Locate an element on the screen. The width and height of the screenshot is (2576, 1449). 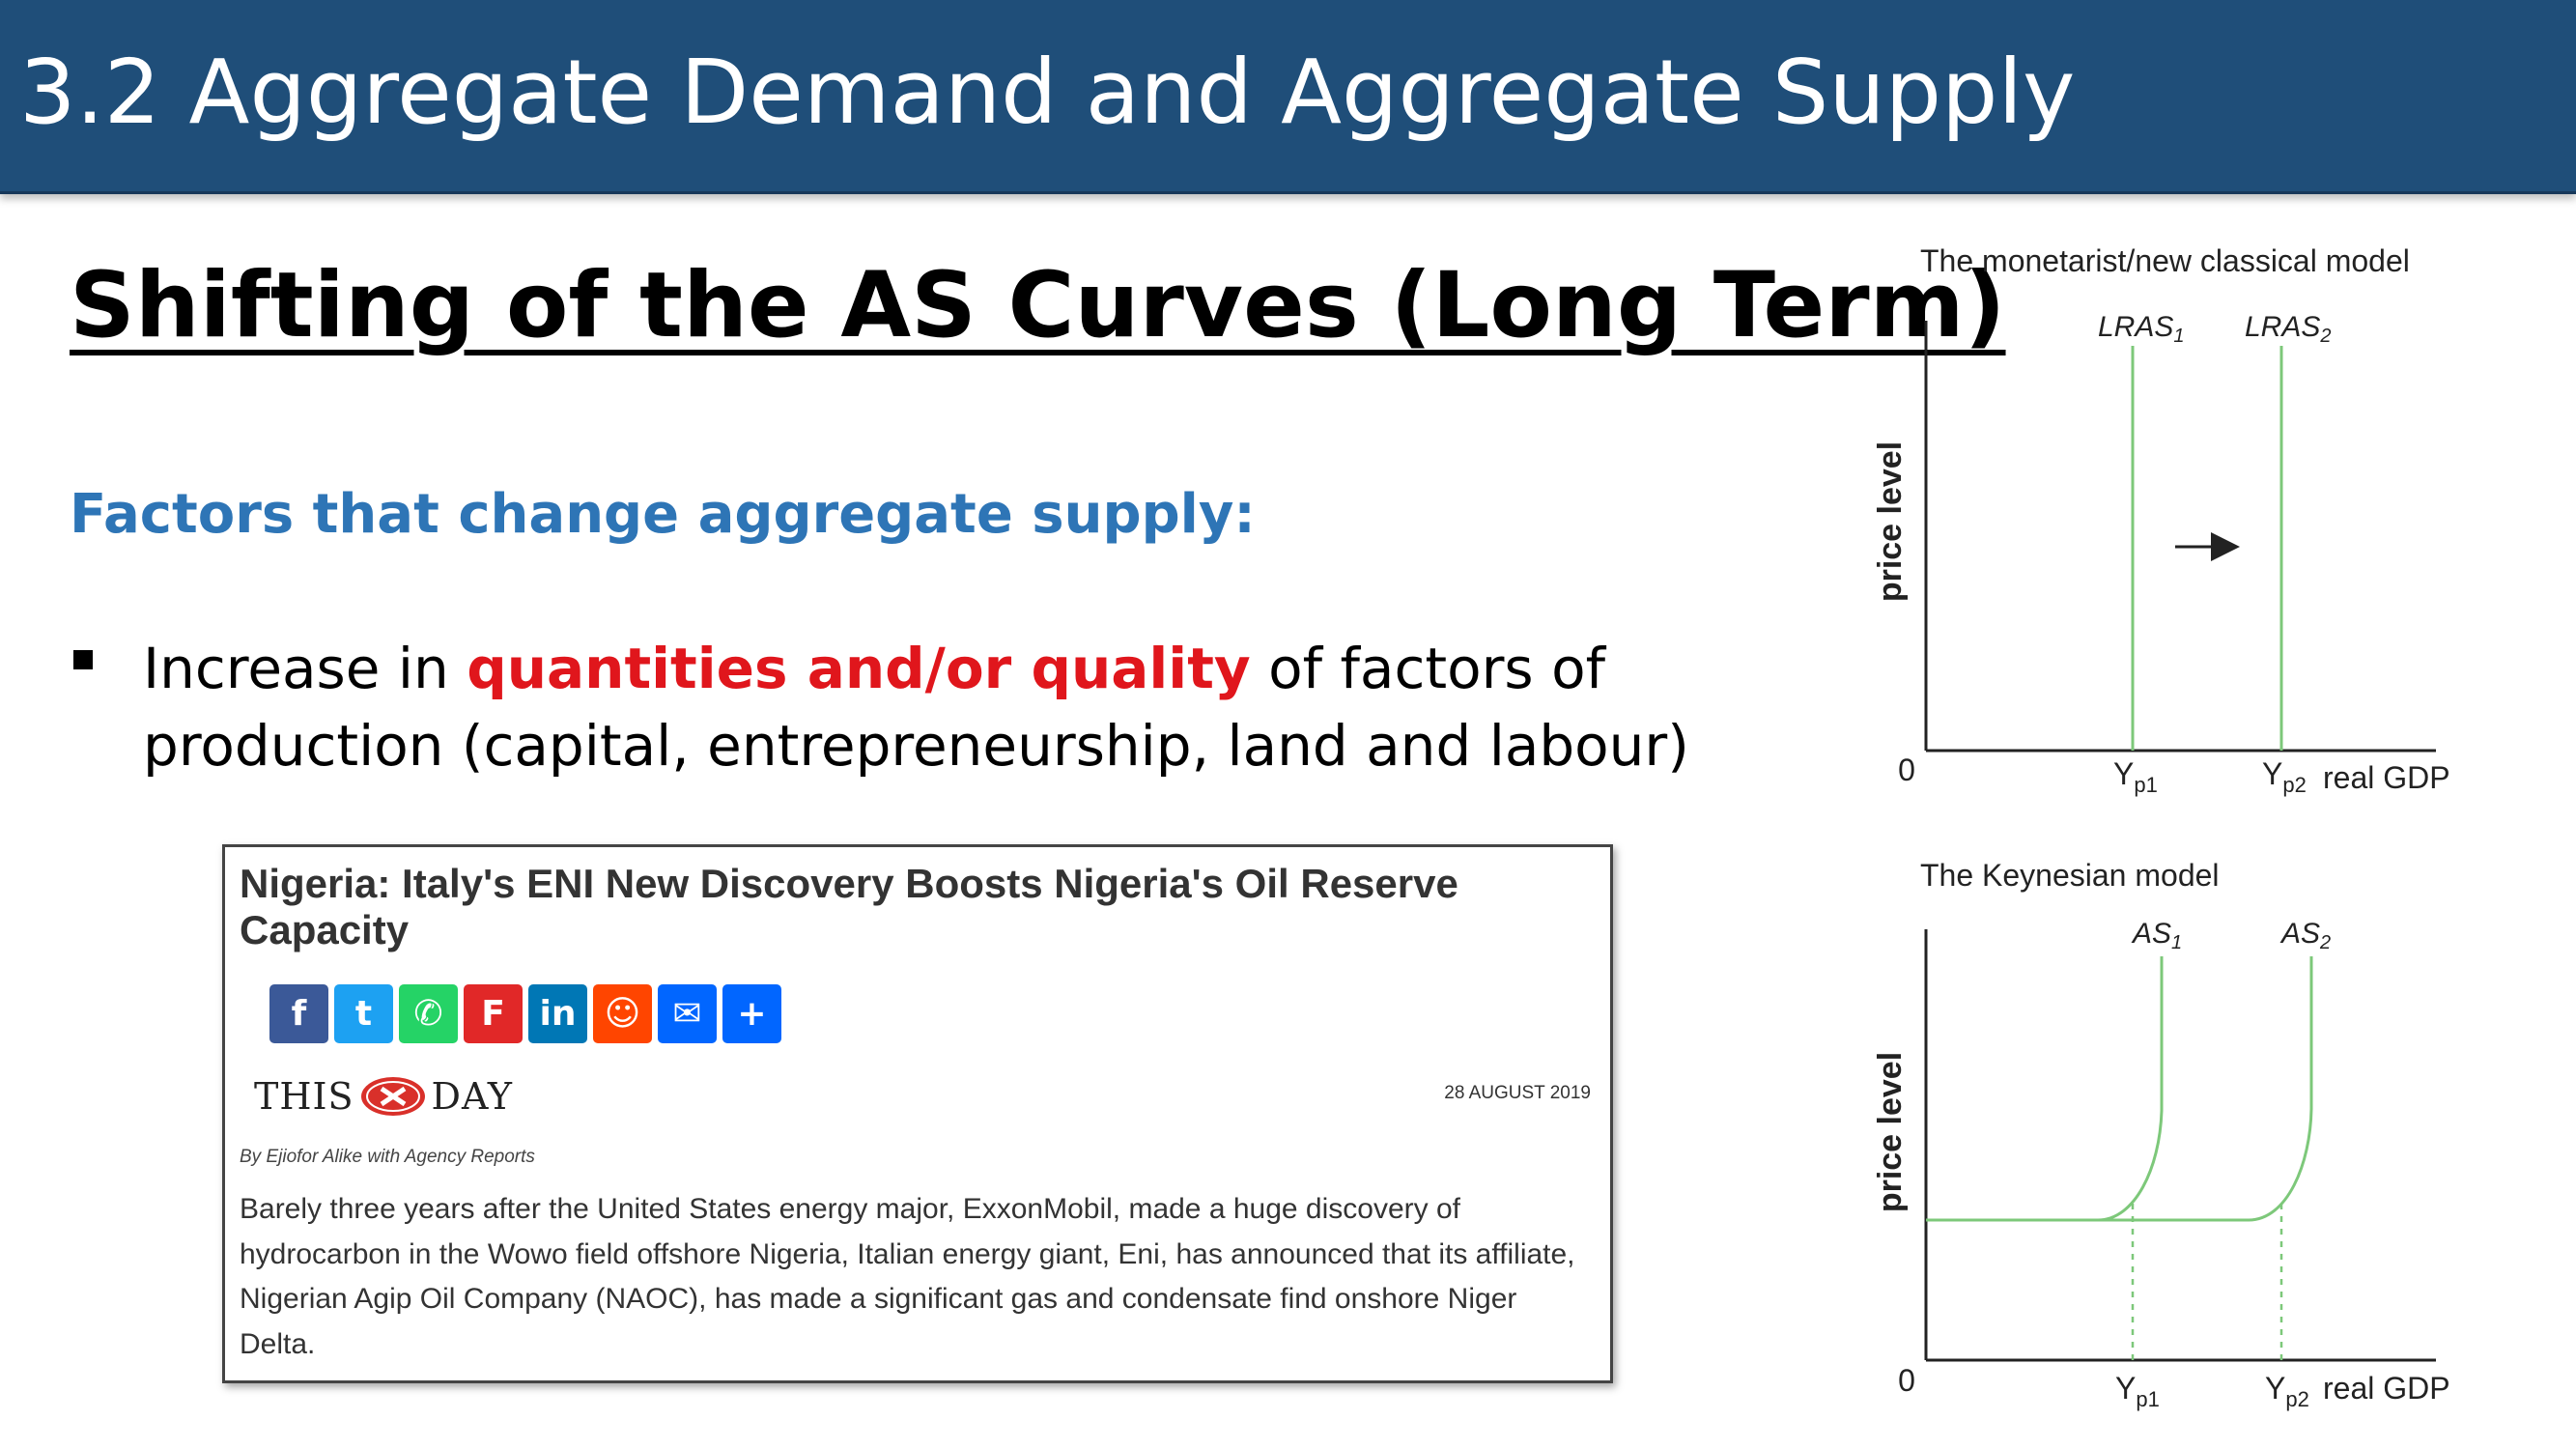
logo-text-left: THIS is located at coordinates (304, 1096).